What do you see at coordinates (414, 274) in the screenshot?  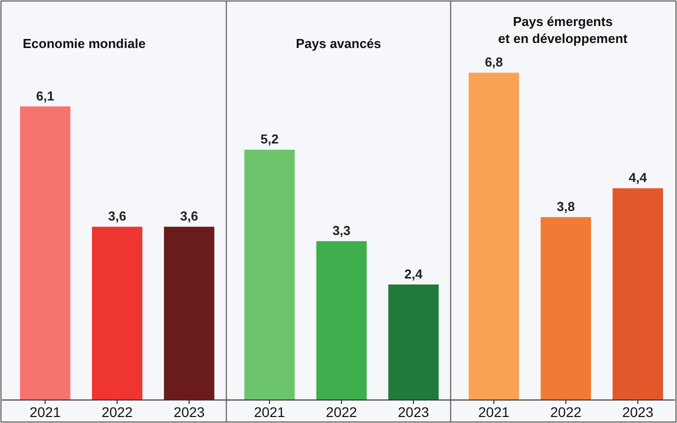 I see `data-label: 2,4` at bounding box center [414, 274].